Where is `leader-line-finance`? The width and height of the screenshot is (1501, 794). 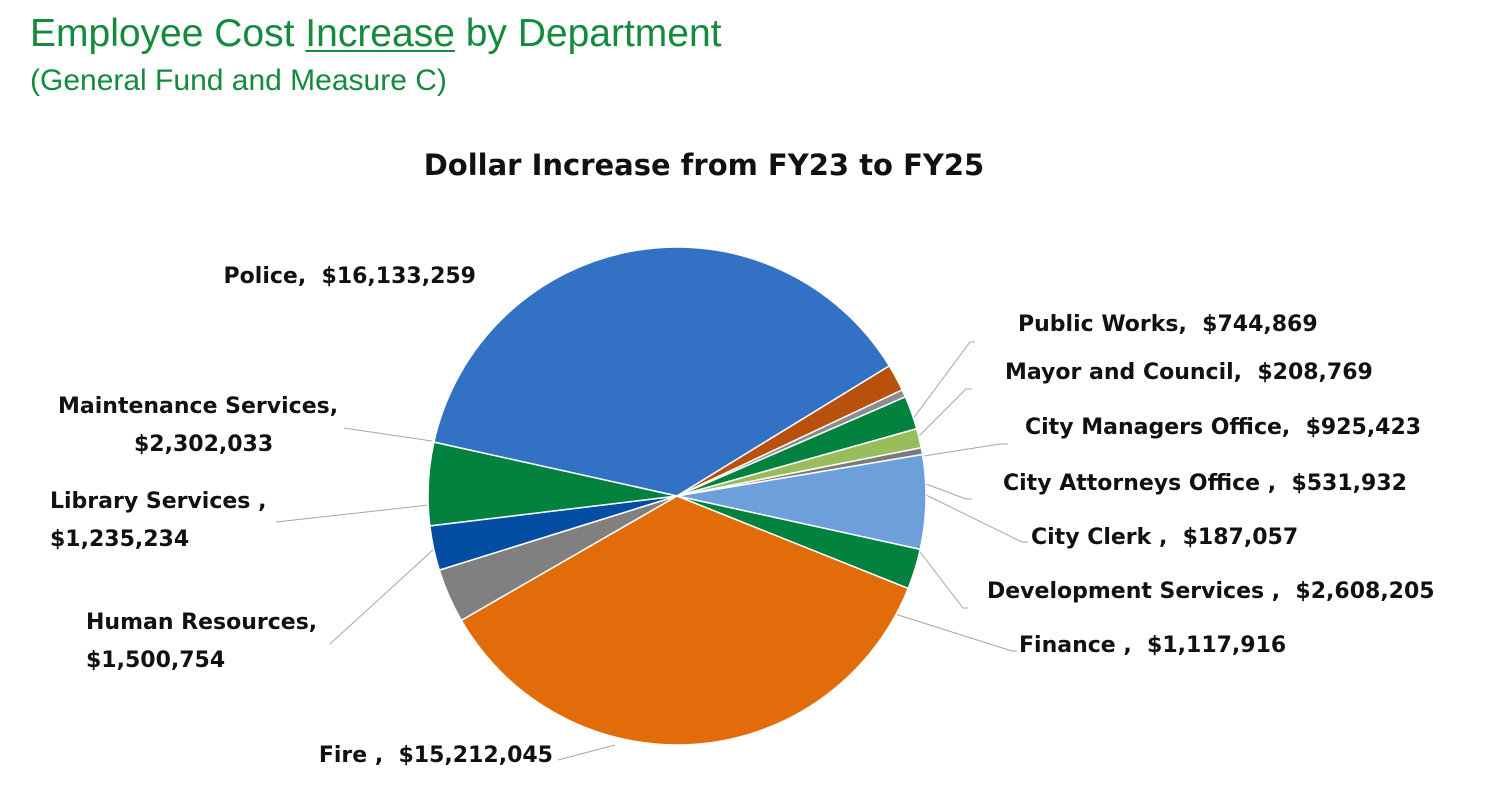 leader-line-finance is located at coordinates (955, 632).